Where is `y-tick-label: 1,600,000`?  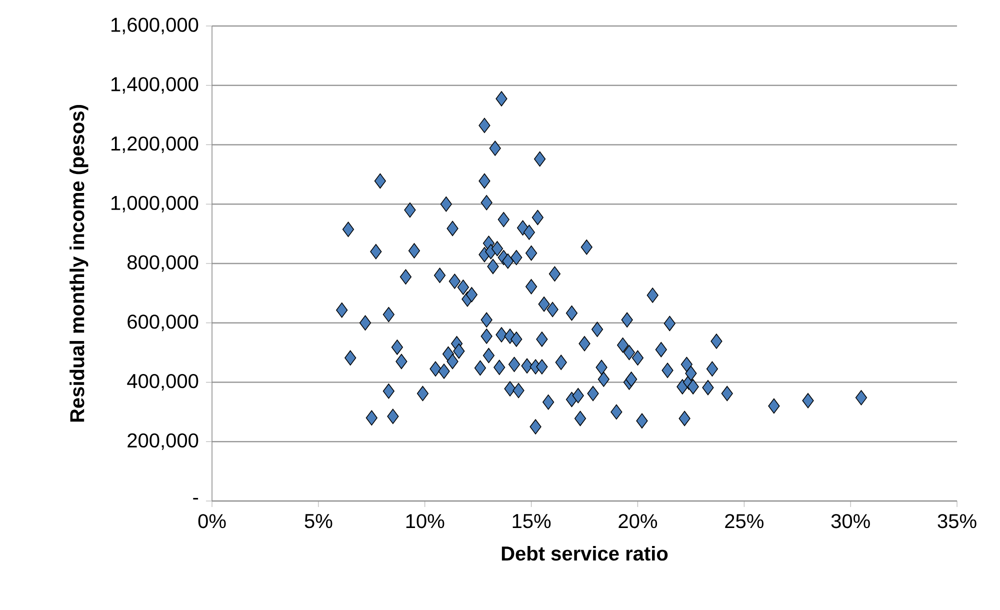
y-tick-label: 1,600,000 is located at coordinates (154, 26).